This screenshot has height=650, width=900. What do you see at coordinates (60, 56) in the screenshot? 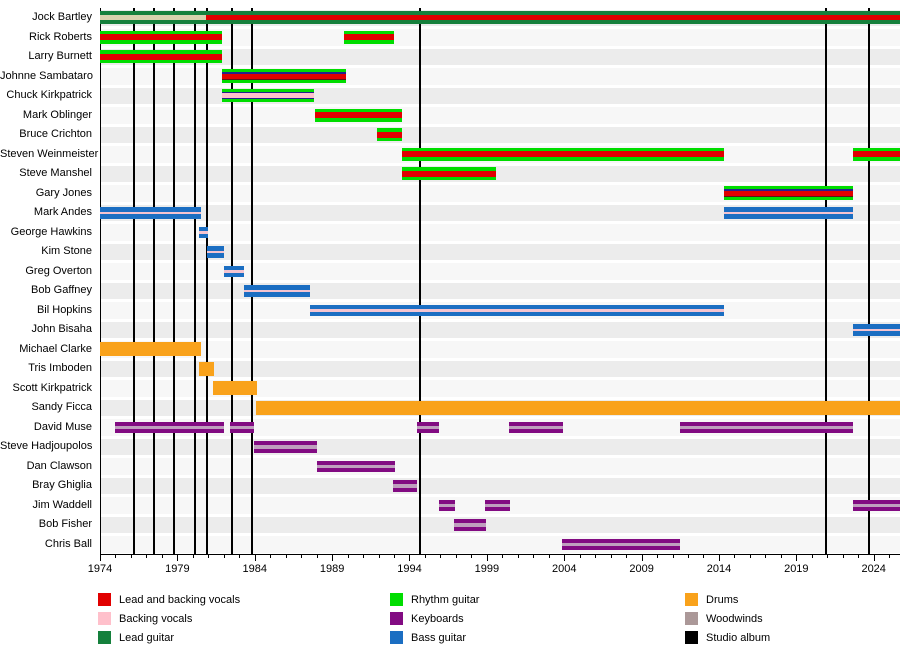
I see `member-label: Larry Burnett` at bounding box center [60, 56].